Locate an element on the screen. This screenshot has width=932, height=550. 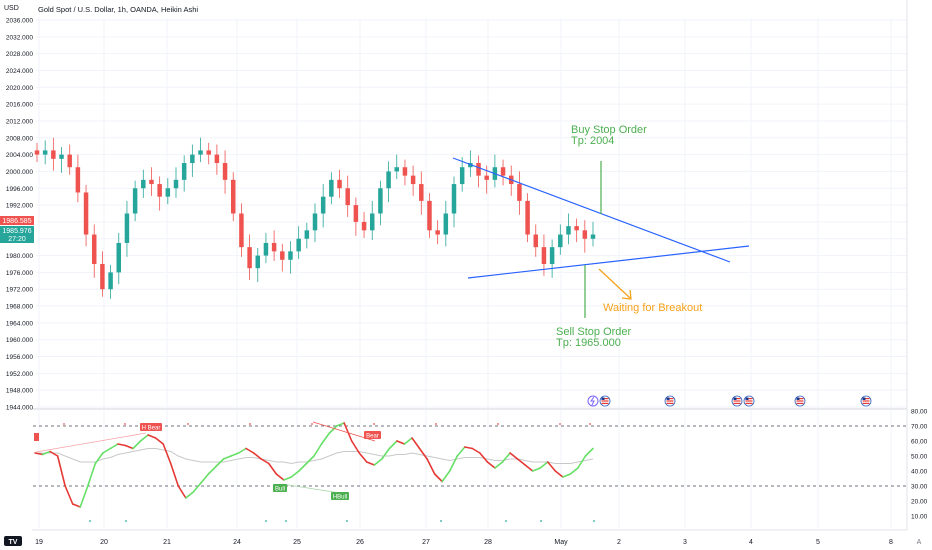
time-axis: 19 20 21 24 25 26 27 28 May 2 3 4 5 8 is located at coordinates (464, 542).